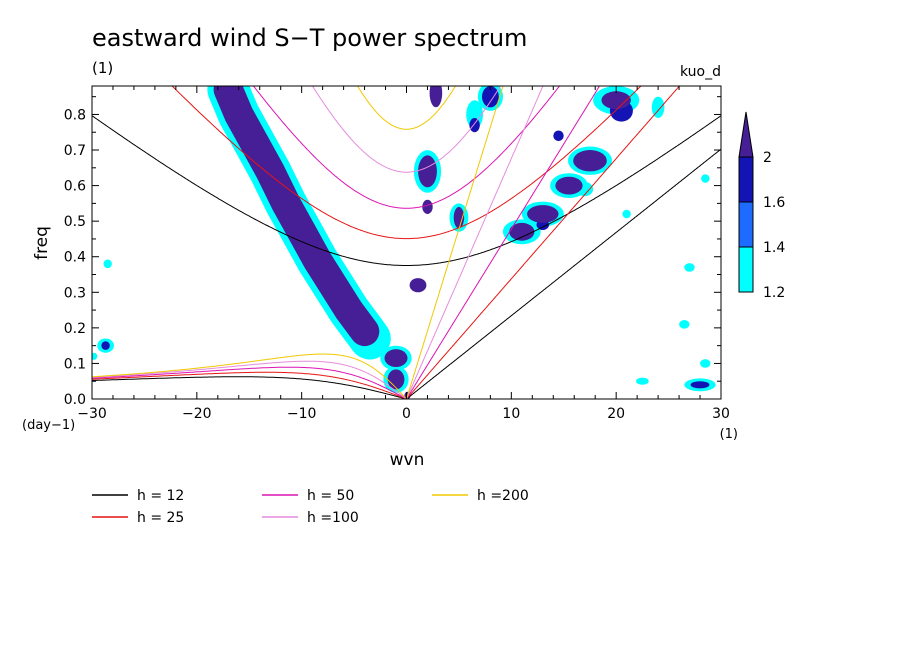  Describe the element at coordinates (503, 496) in the screenshot. I see `legend-entry: h =200` at that location.